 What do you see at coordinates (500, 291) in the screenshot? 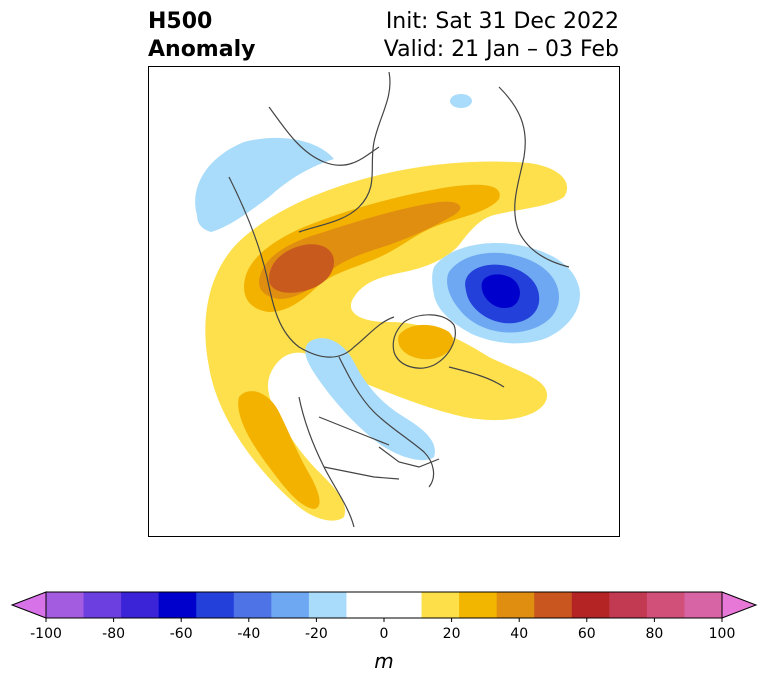
I see `negative-anomaly-siberia-core` at bounding box center [500, 291].